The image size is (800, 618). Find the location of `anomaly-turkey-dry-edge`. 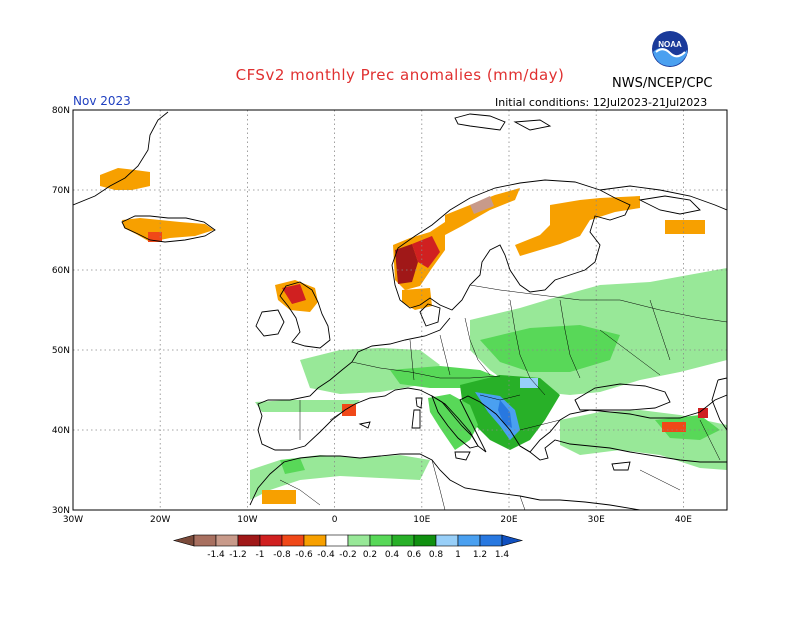

anomaly-turkey-dry-edge is located at coordinates (703, 413).